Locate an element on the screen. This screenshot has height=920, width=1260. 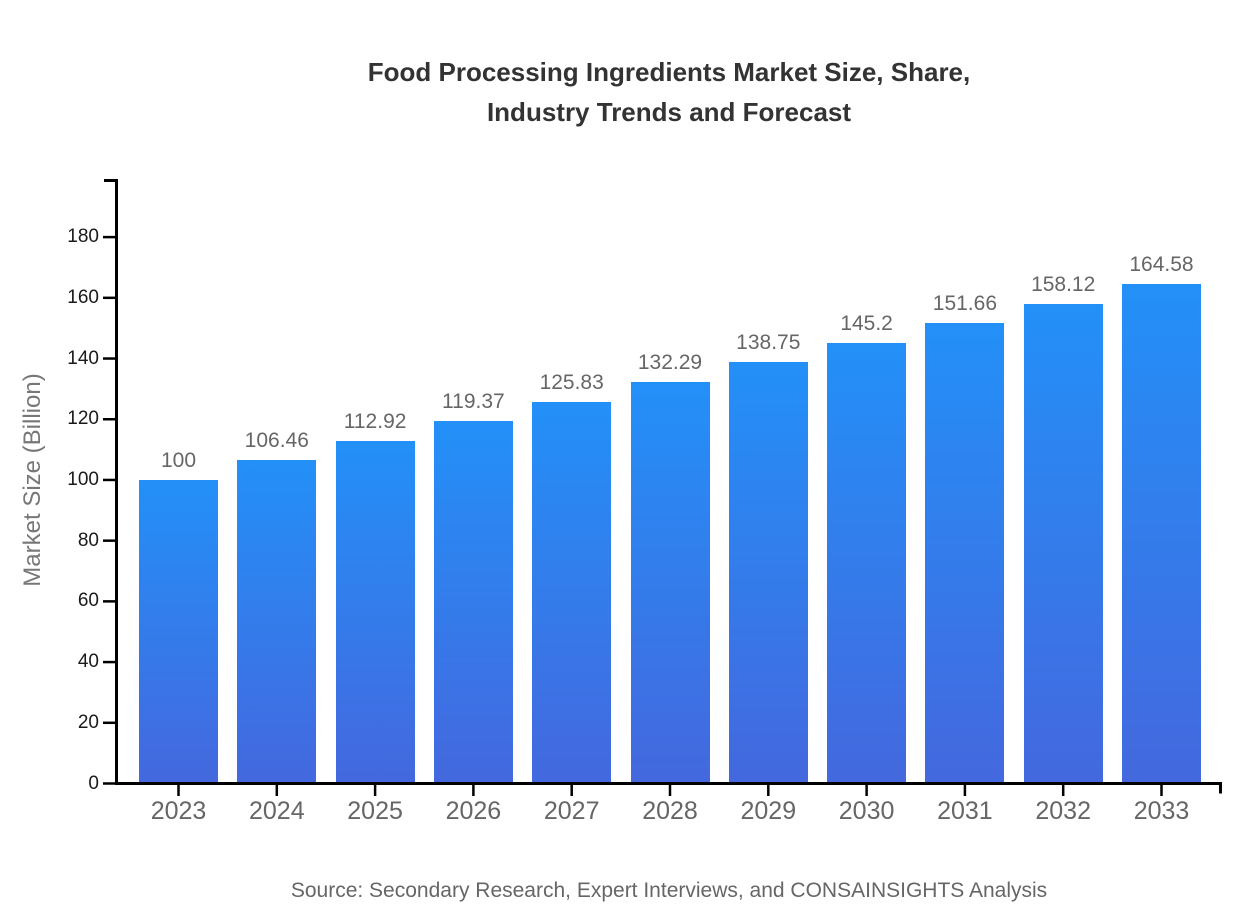
bar-value-label: 145.2 is located at coordinates (866, 323).